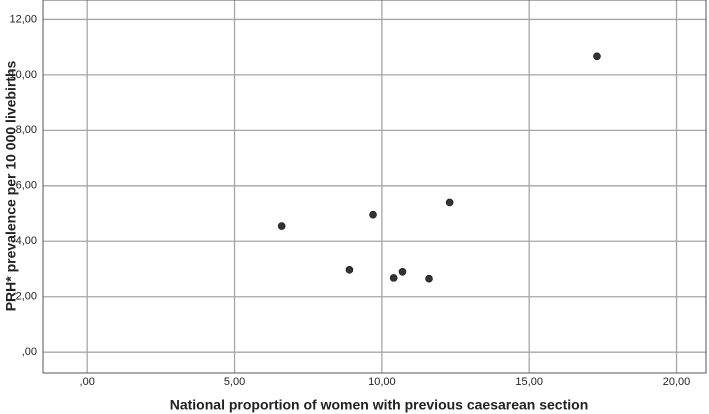  What do you see at coordinates (26, 297) in the screenshot?
I see `y-tick-label: 2,00` at bounding box center [26, 297].